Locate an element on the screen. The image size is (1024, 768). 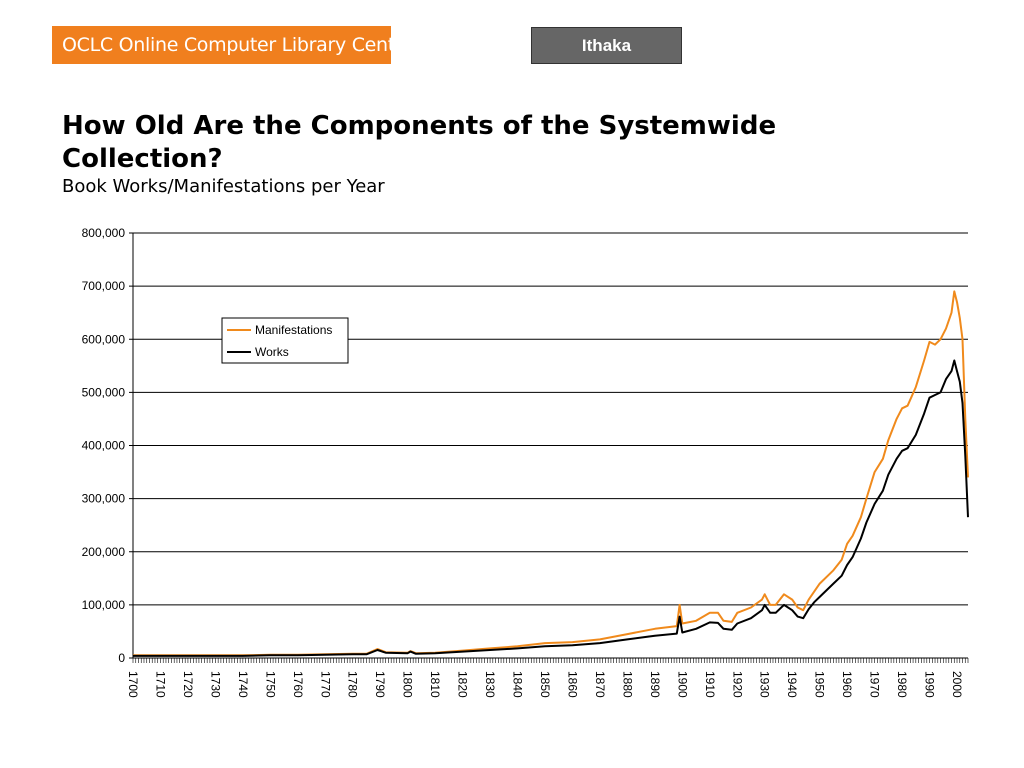
x-tick-label: 1880 is located at coordinates (627, 684).